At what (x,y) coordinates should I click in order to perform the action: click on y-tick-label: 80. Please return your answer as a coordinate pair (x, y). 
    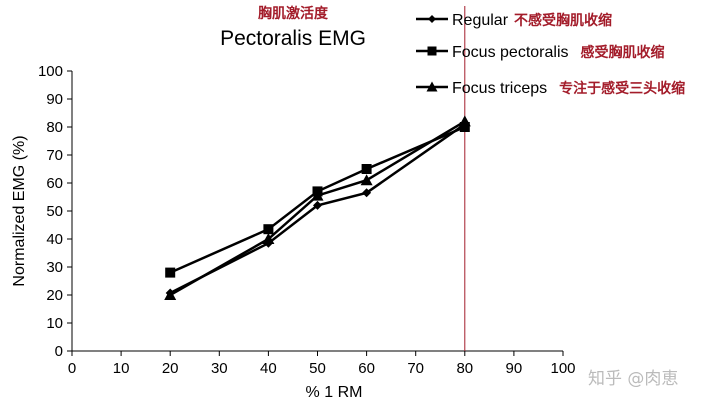
    Looking at the image, I should click on (54, 127).